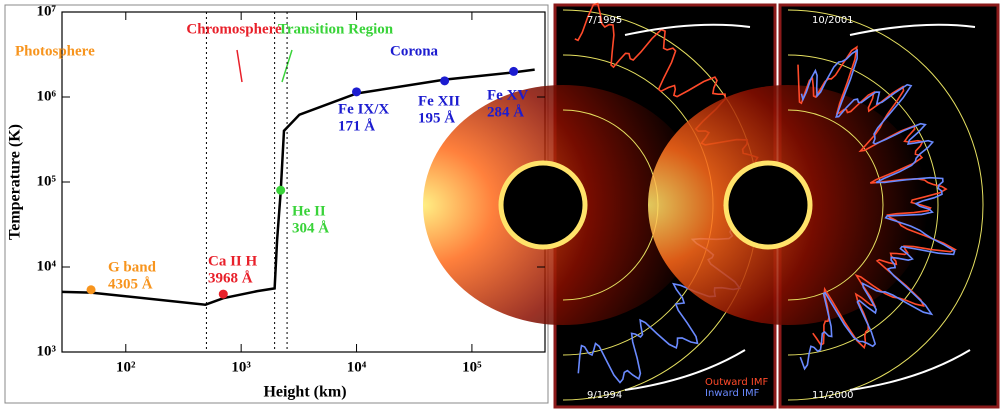 Image resolution: width=1001 pixels, height=412 pixels. What do you see at coordinates (47, 266) in the screenshot?
I see `y-tick-label: 10⁴` at bounding box center [47, 266].